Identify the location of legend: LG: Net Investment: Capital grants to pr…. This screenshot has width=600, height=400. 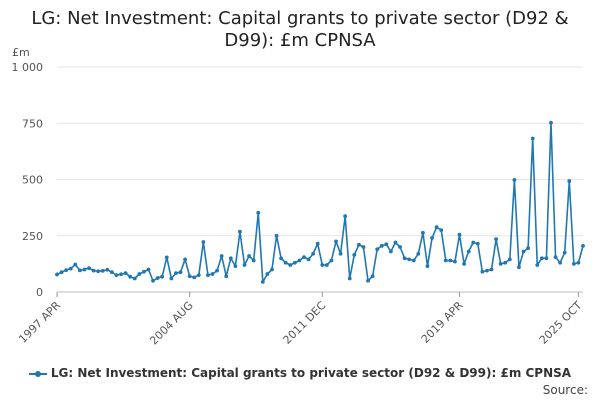
(300, 373).